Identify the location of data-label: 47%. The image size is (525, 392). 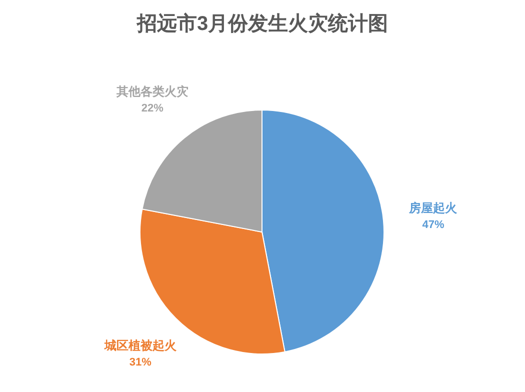
(433, 224).